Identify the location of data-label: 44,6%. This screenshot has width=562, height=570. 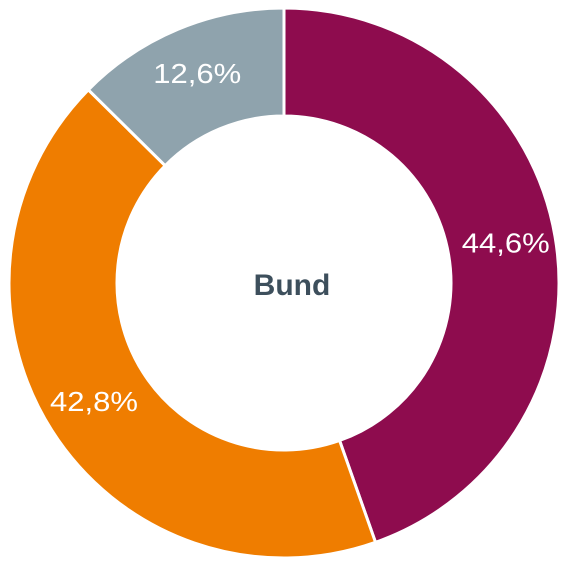
(506, 242).